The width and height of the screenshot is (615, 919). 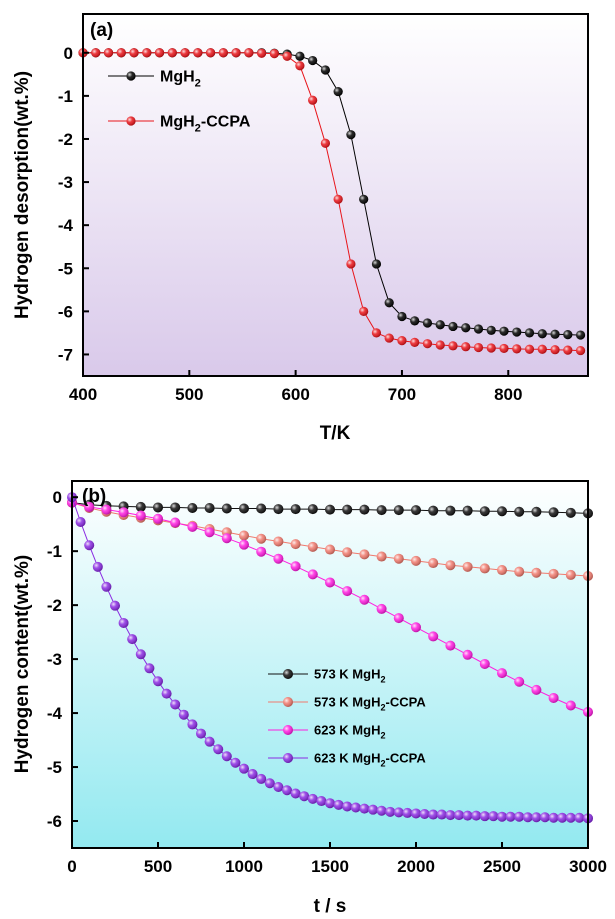 What do you see at coordinates (502, 866) in the screenshot?
I see `x-tick-label: 2500` at bounding box center [502, 866].